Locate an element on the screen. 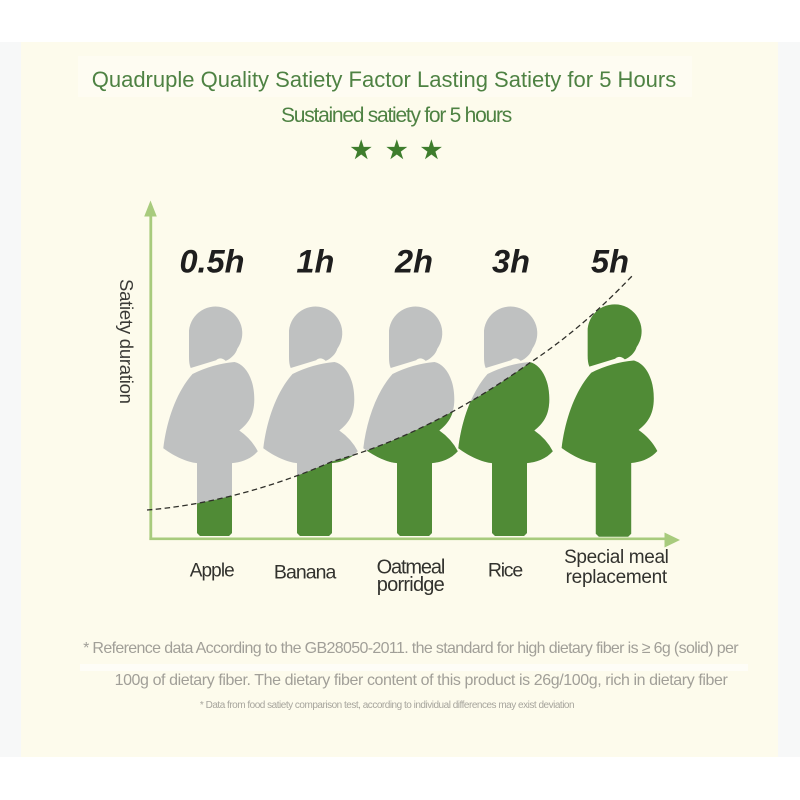 Image resolution: width=800 pixels, height=800 pixels. svg-text: 1h is located at coordinates (315, 262).